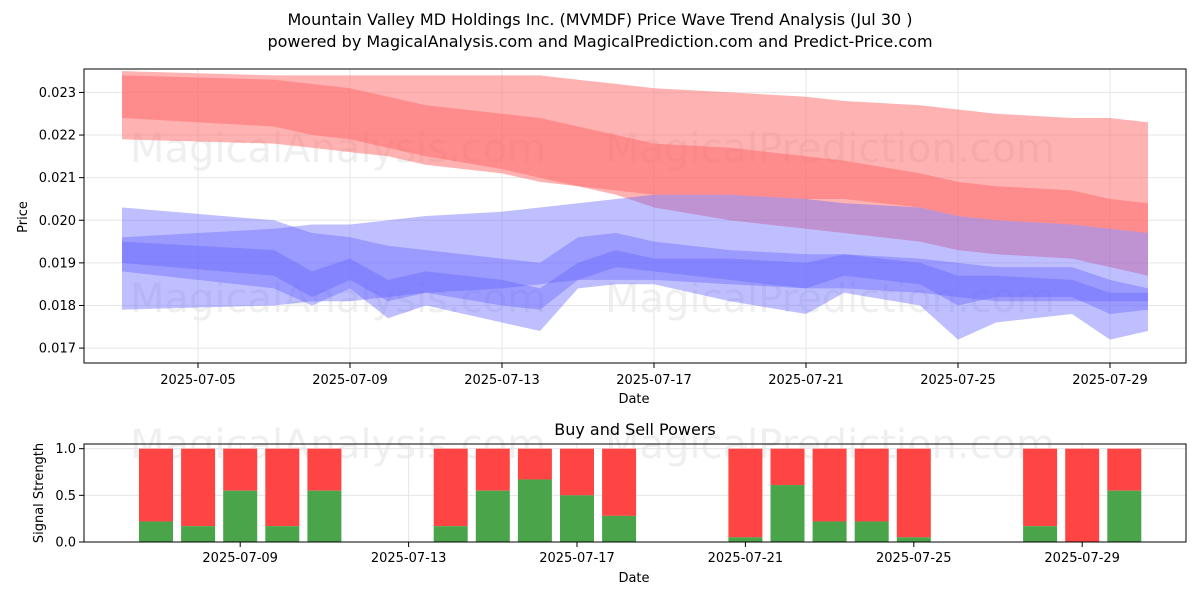 The image size is (1200, 600). Describe the element at coordinates (635, 429) in the screenshot. I see `signal-chart-title: Buy and Sell Powers` at that location.